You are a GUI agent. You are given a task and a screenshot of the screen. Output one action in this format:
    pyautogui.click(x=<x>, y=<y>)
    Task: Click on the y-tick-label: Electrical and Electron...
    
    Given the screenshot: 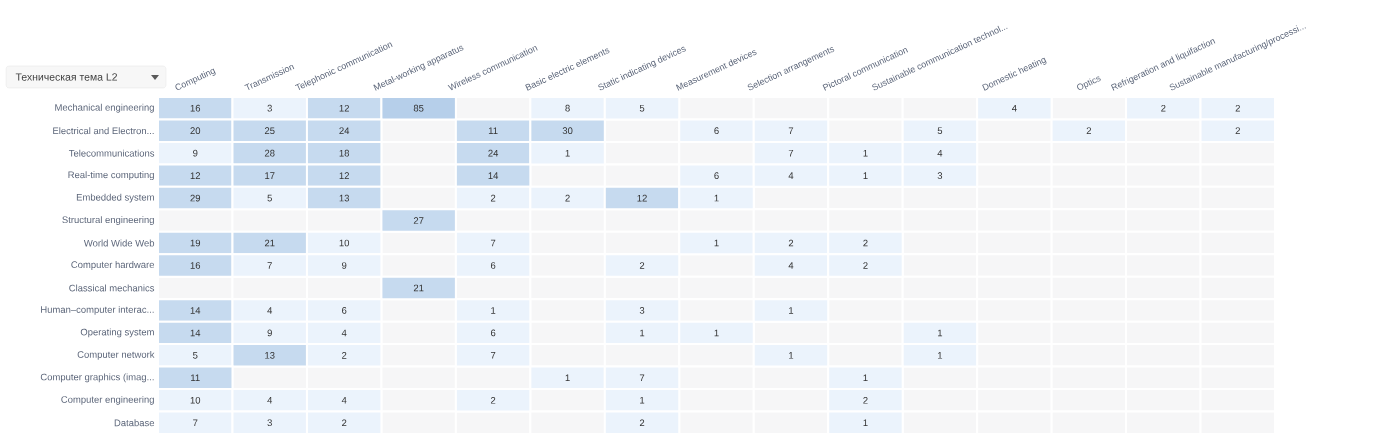 What is the action you would take?
    pyautogui.click(x=103, y=131)
    